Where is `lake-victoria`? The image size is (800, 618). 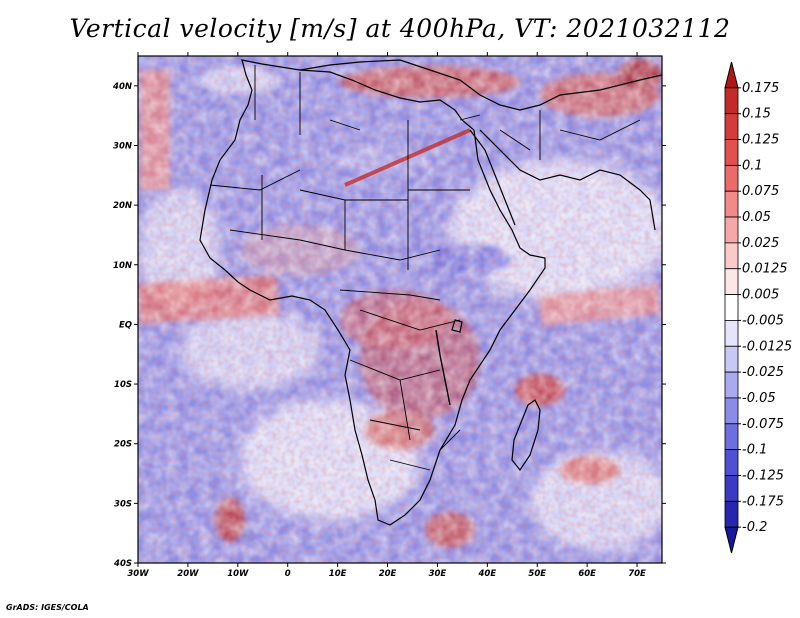
lake-victoria is located at coordinates (457, 326).